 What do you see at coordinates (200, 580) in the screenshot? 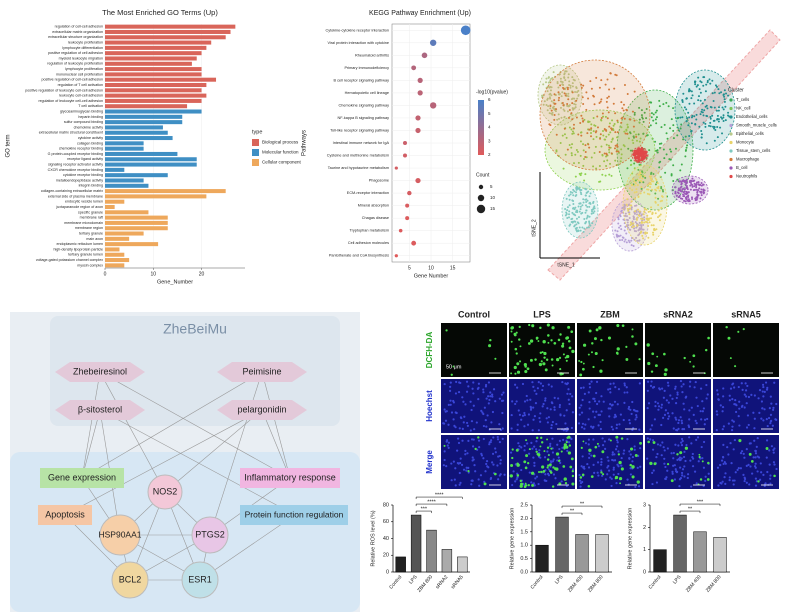
I see `gene-node` at bounding box center [200, 580].